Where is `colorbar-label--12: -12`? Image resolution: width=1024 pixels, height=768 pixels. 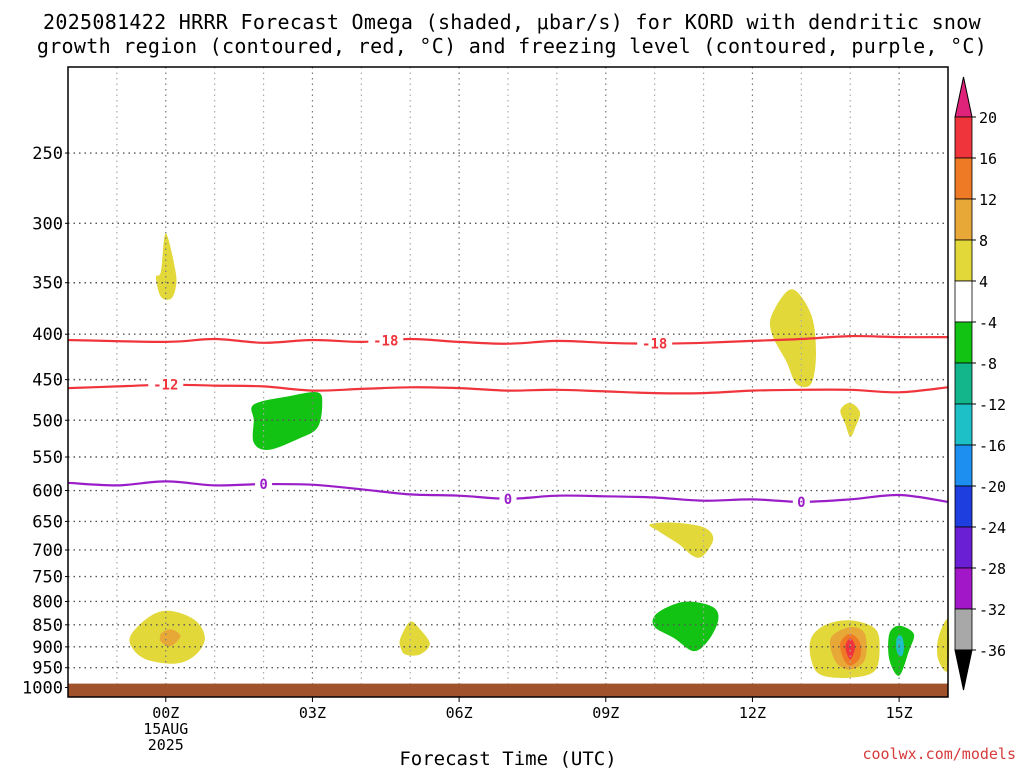 colorbar-label--12: -12 is located at coordinates (992, 405).